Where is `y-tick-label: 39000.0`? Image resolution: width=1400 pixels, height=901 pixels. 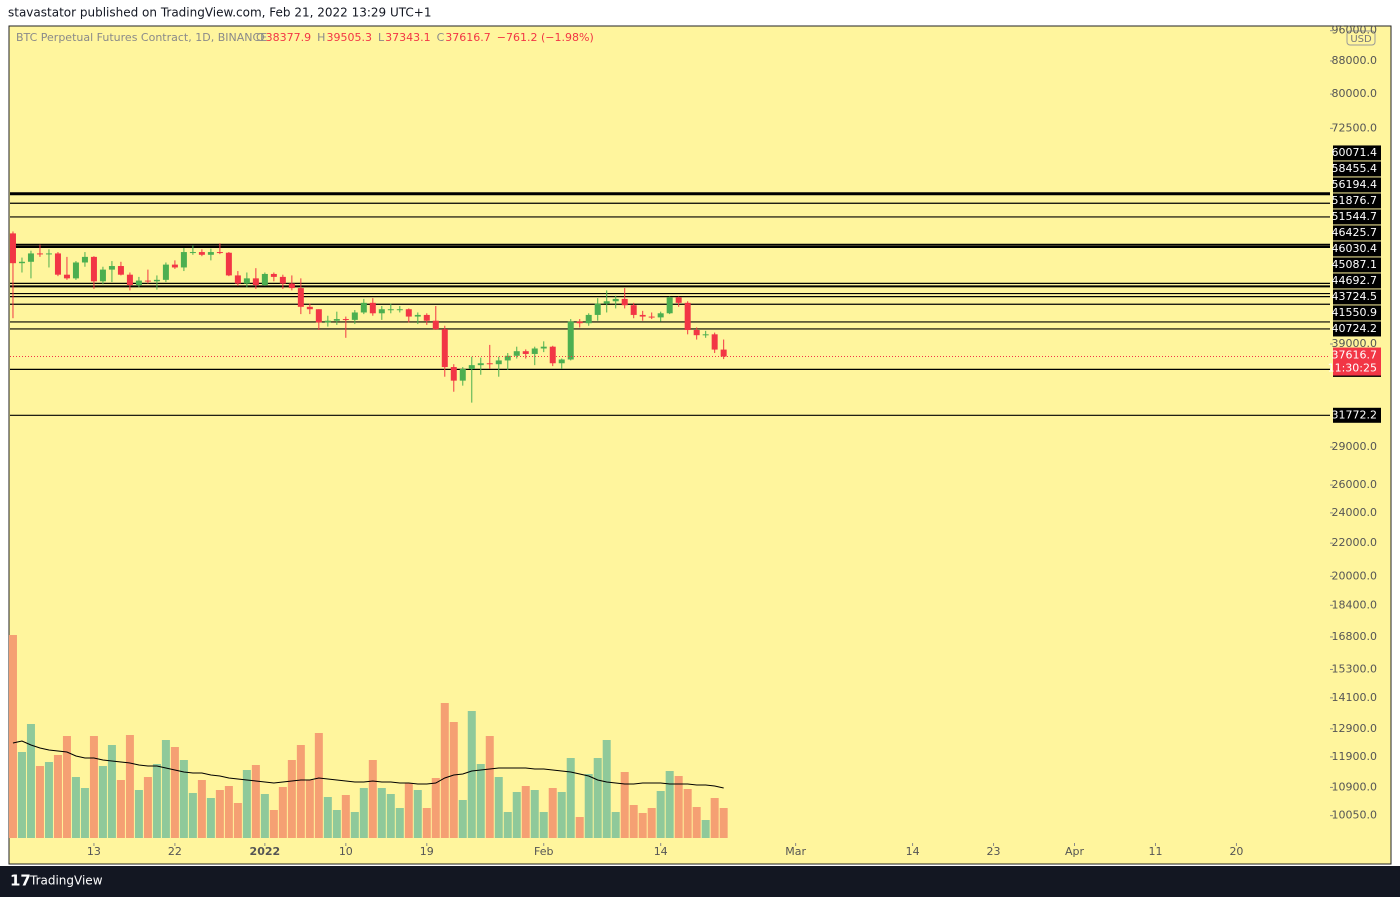 y-tick-label: 39000.0 is located at coordinates (1355, 343).